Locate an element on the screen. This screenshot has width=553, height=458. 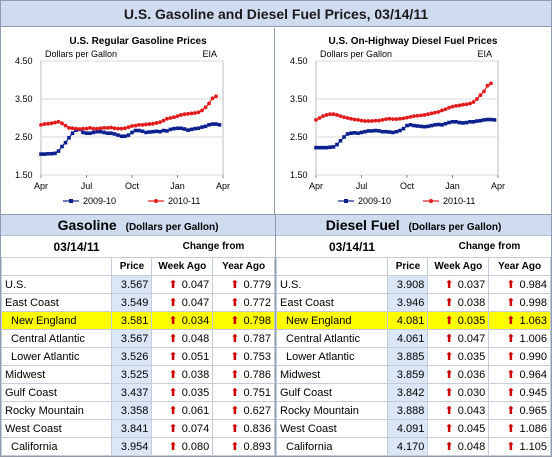
gasoline-header-week: Week Ago is located at coordinates (182, 266).